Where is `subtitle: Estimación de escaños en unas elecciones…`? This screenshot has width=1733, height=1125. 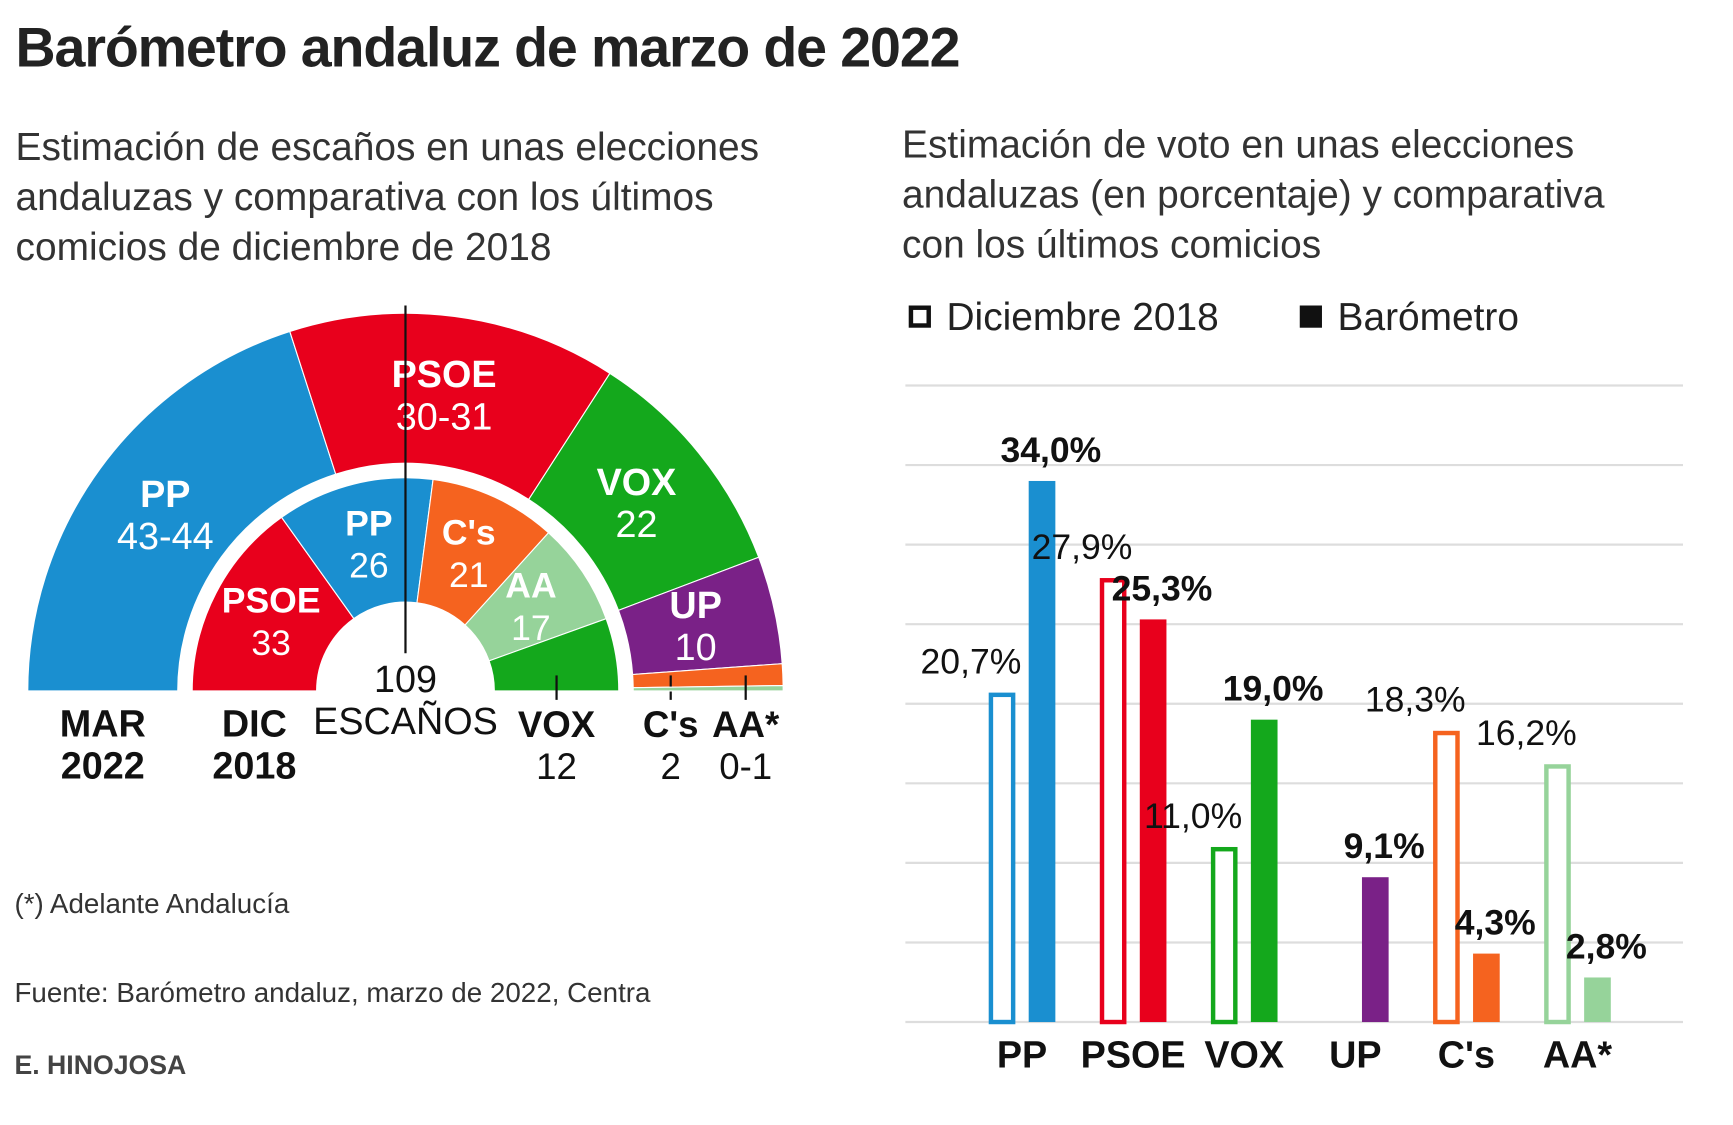
subtitle: Estimación de escaños en unas elecciones… is located at coordinates (387, 197).